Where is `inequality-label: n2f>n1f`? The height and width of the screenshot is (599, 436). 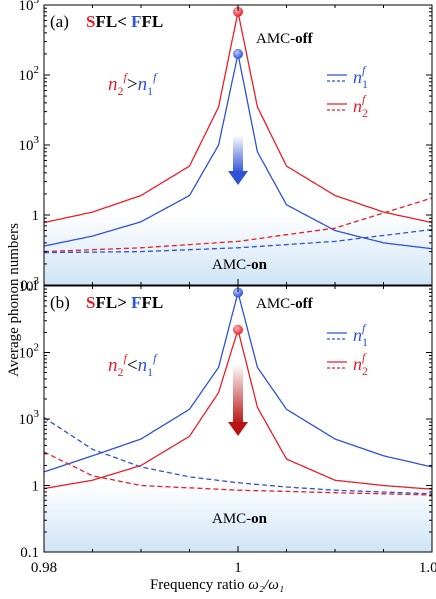 inequality-label: n2f>n1f is located at coordinates (133, 84).